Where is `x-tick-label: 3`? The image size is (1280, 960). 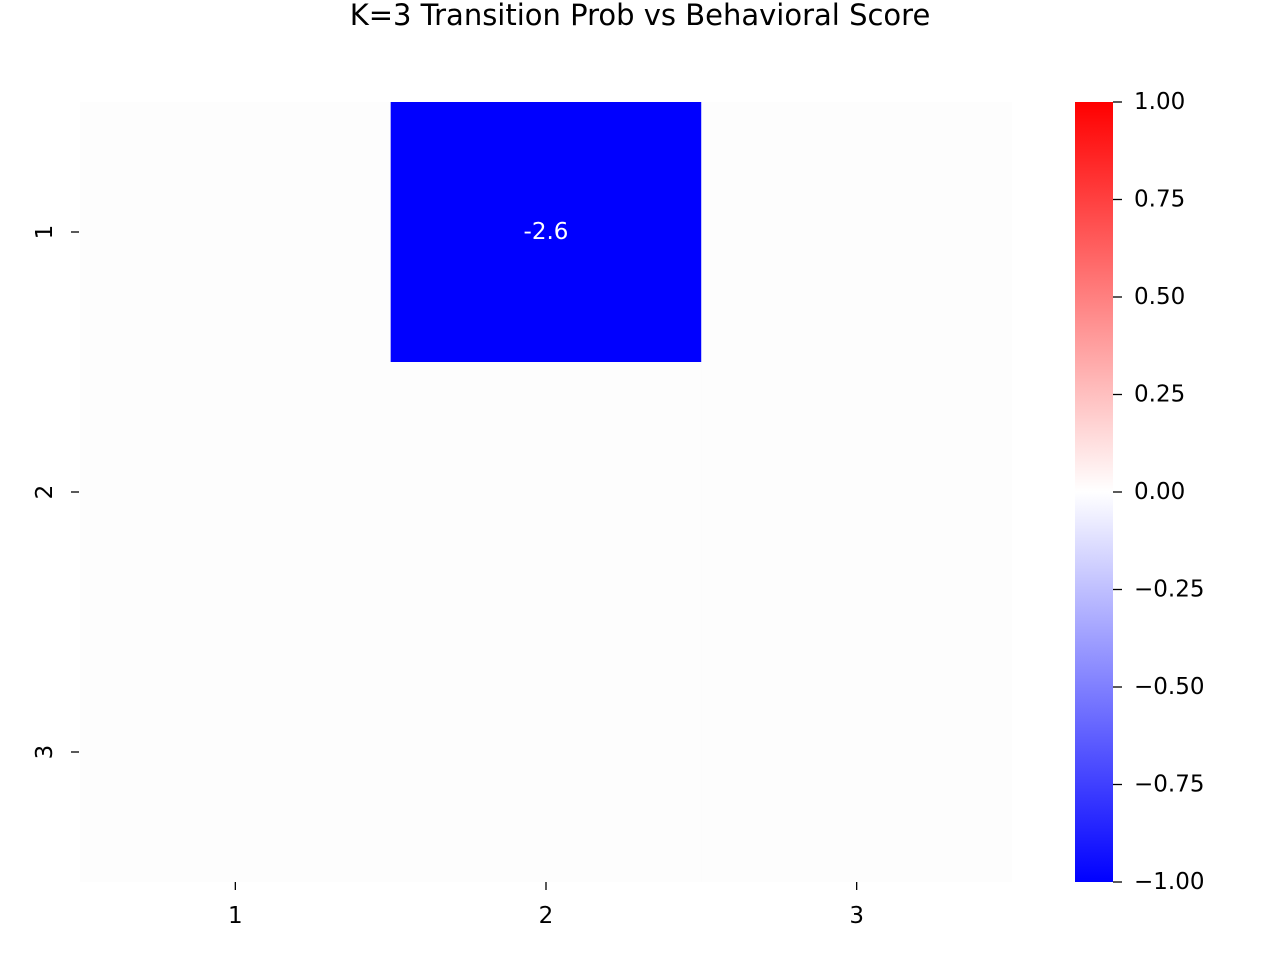
x-tick-label: 3 is located at coordinates (856, 916).